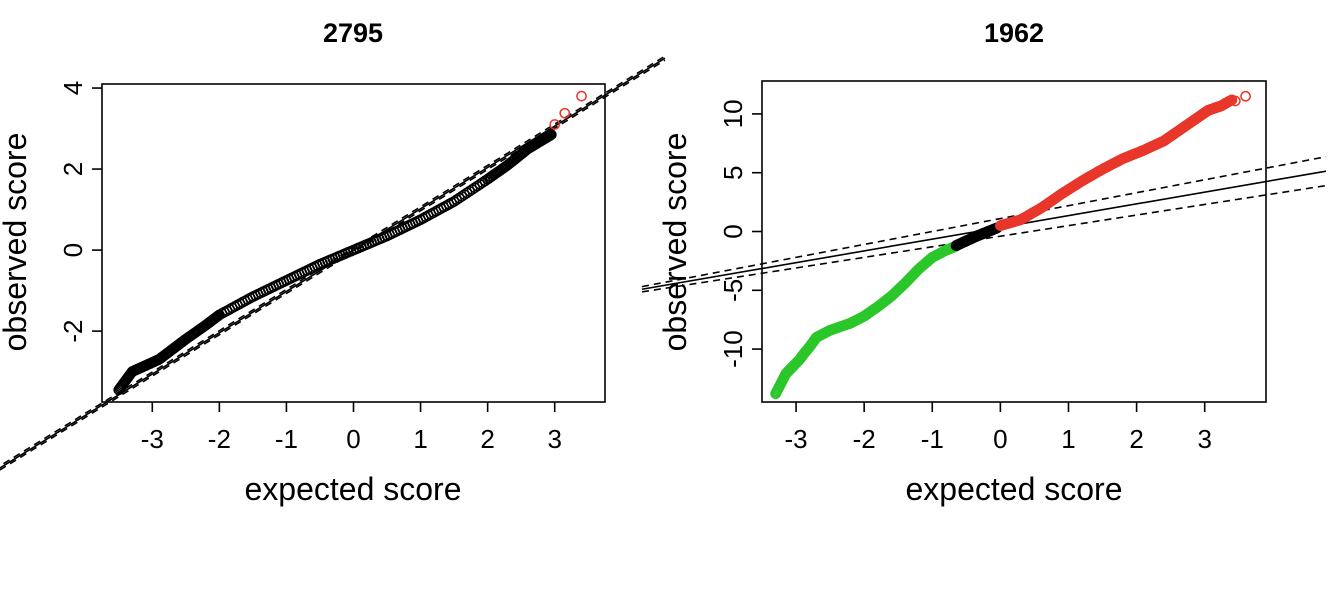  Describe the element at coordinates (733, 349) in the screenshot. I see `y-tick-label: -10` at that location.